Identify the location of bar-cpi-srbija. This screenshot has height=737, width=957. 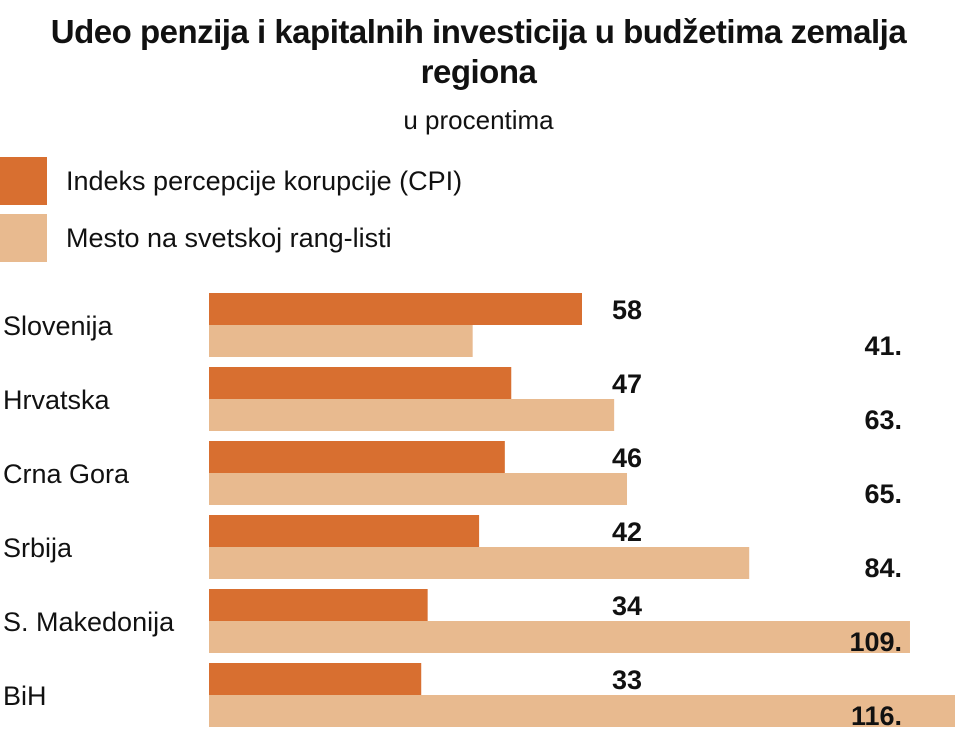
(344, 531).